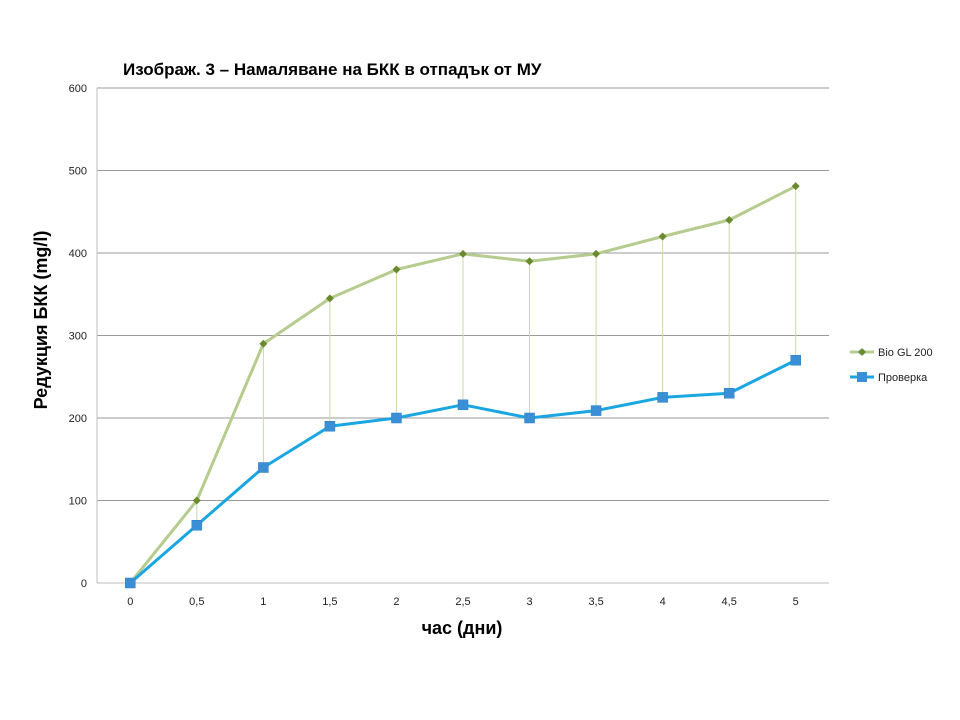 The height and width of the screenshot is (720, 960). I want to click on y-tick-label: 300, so click(78, 337).